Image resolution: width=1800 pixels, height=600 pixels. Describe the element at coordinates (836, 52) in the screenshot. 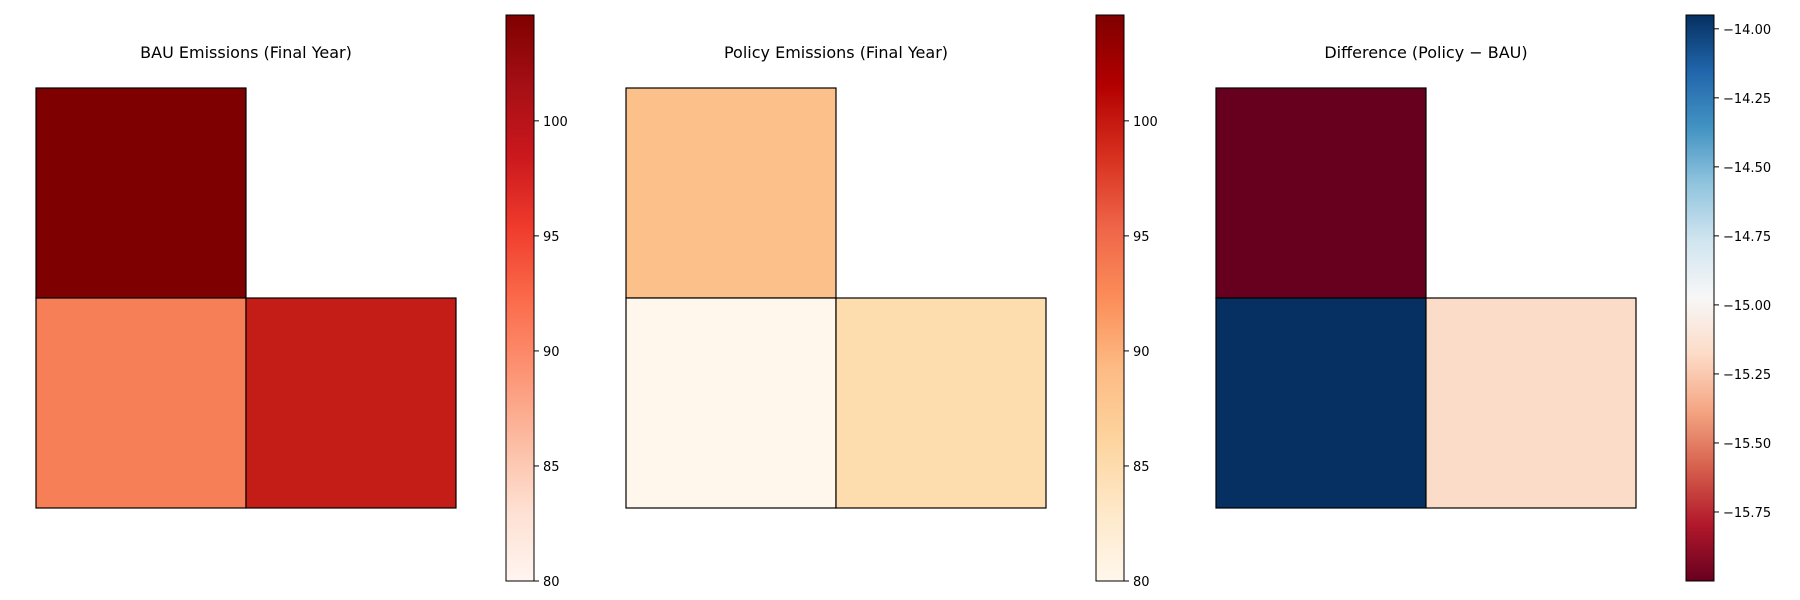

I see `chart-title: Policy Emissions (Final Year)` at that location.